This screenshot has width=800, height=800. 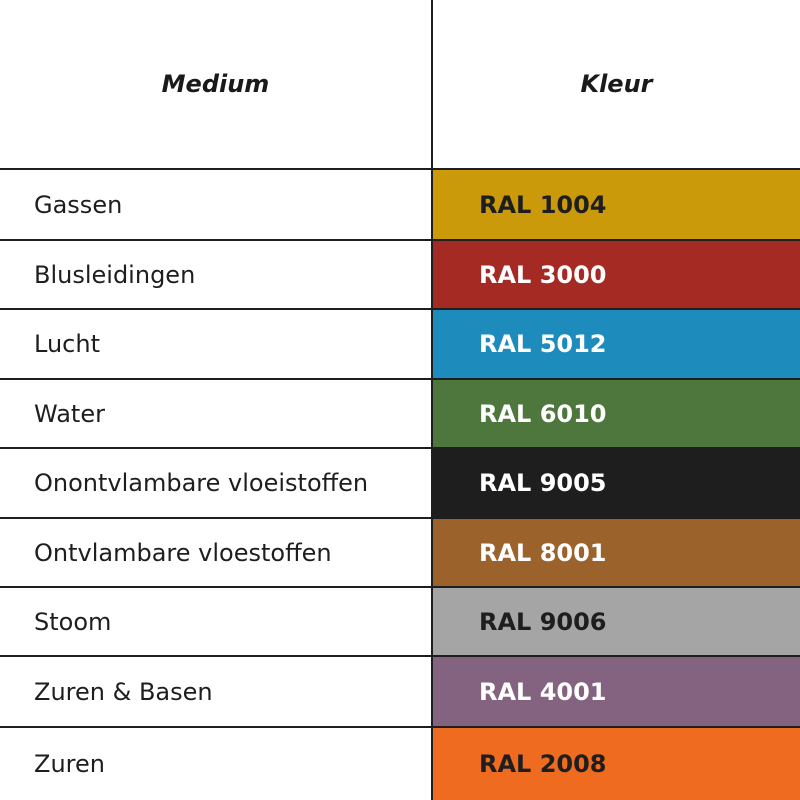 I want to click on color-swatch: RAL 3000, so click(x=616, y=274).